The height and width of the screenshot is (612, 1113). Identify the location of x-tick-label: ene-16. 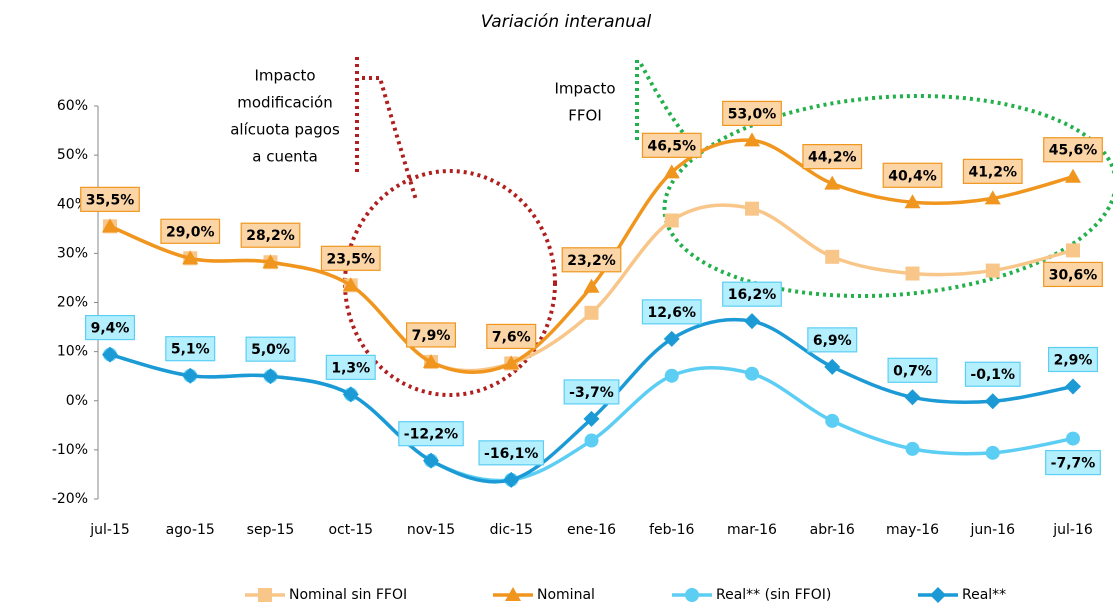
(591, 530).